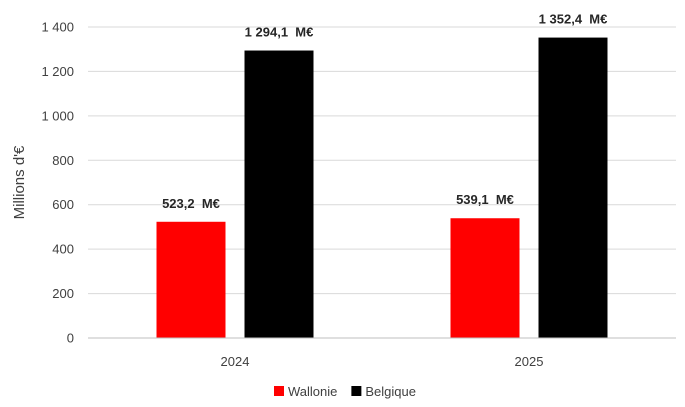 The width and height of the screenshot is (685, 407). I want to click on y-tick-label: 1 000, so click(57, 115).